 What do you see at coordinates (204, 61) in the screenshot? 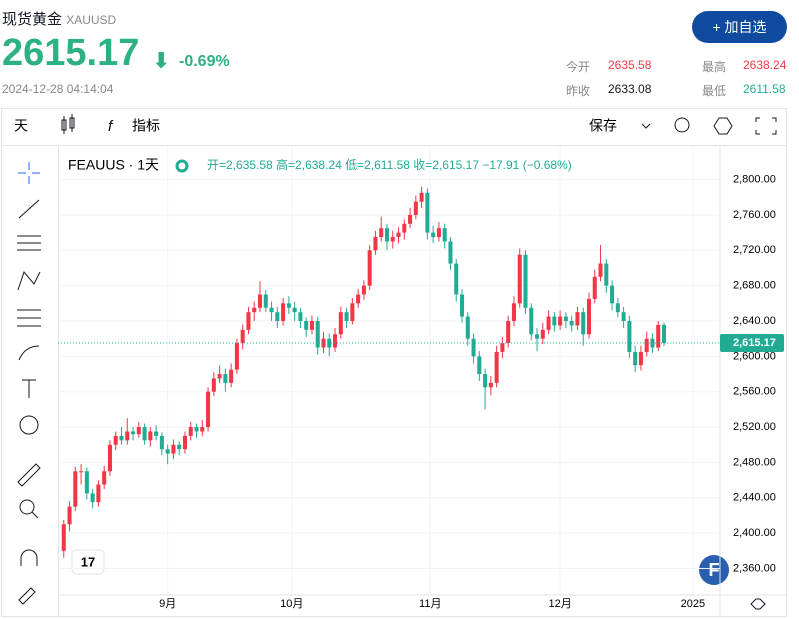
I see `change: -0.69%` at bounding box center [204, 61].